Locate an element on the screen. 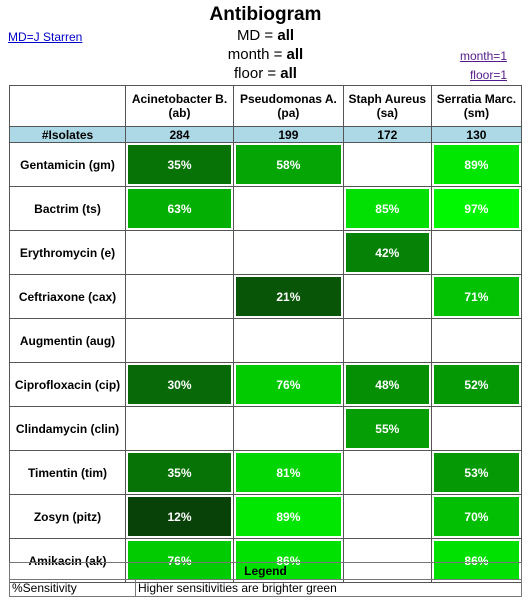 This screenshot has width=531, height=606. filter-floor: floor = all is located at coordinates (265, 73).